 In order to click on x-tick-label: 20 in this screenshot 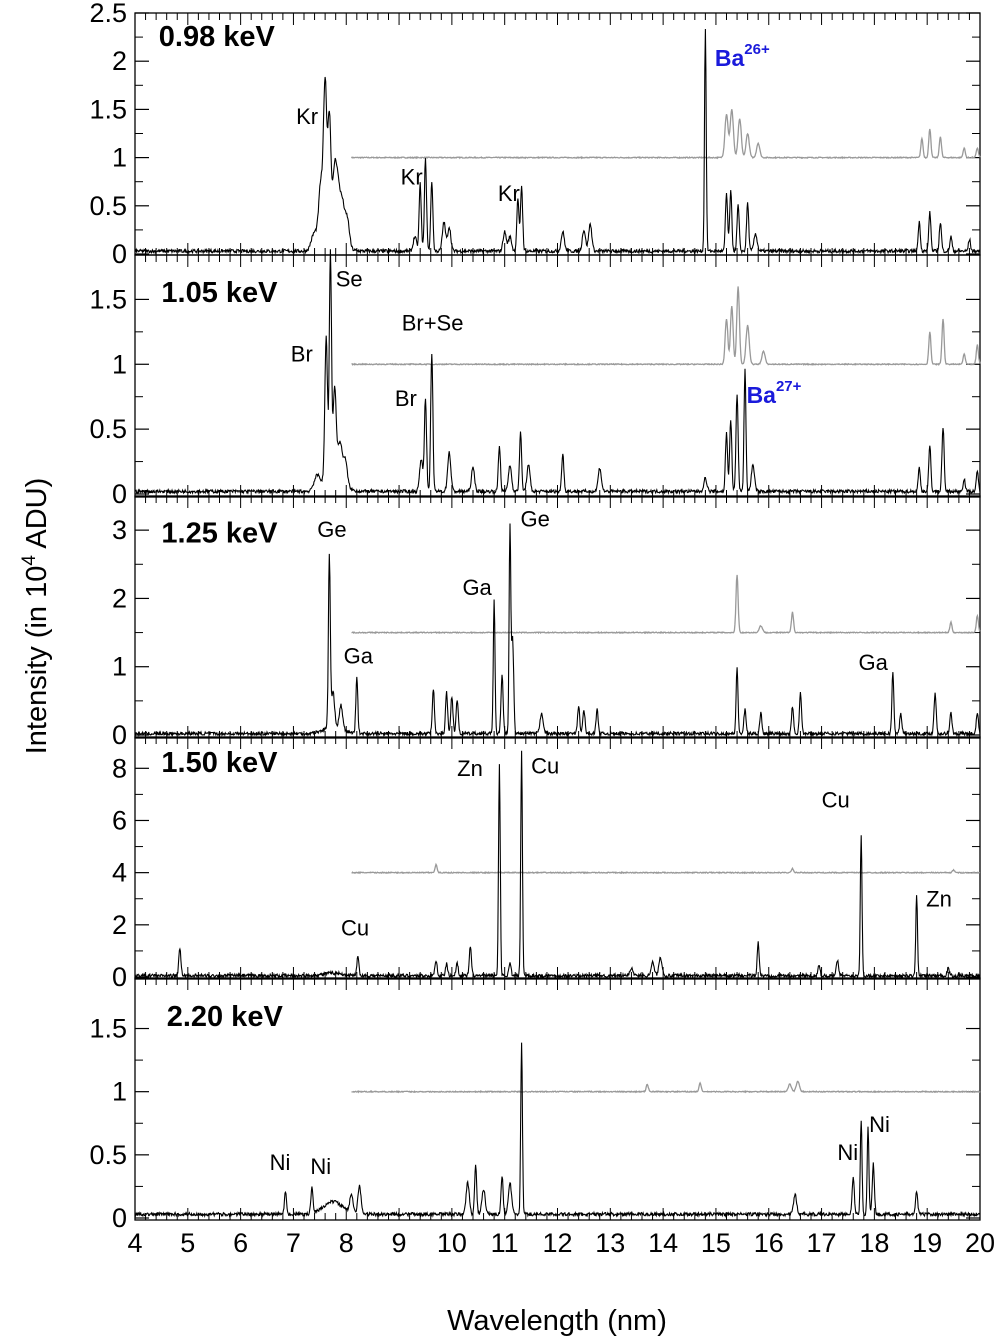, I will do `click(980, 1243)`.